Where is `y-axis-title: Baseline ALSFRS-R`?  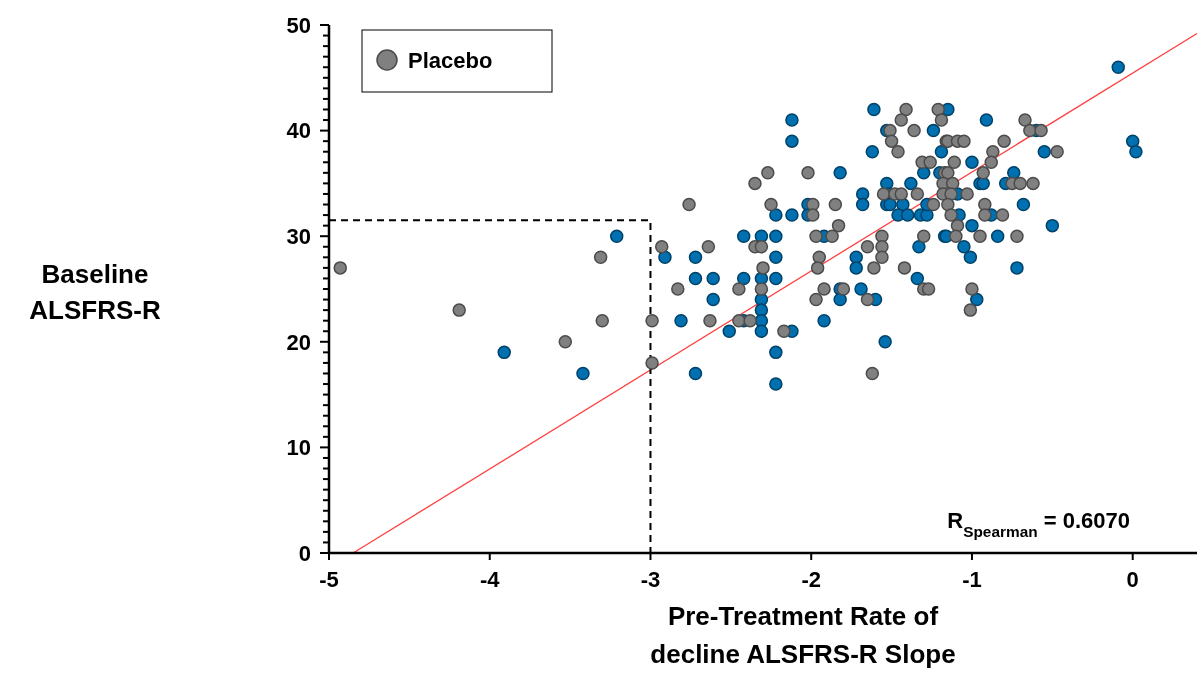
y-axis-title: Baseline ALSFRS-R is located at coordinates (95, 292).